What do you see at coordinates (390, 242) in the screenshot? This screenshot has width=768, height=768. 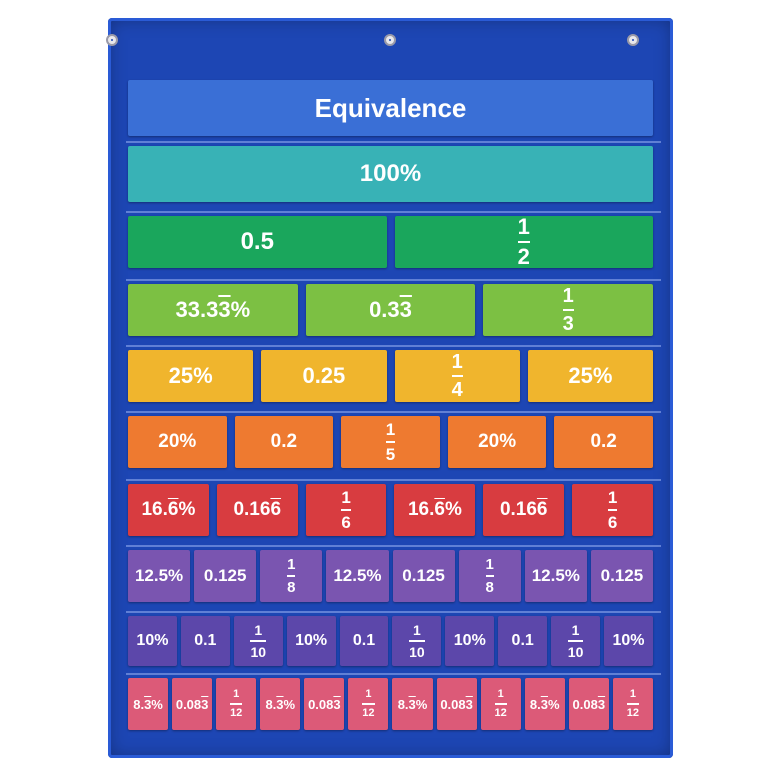 I see `fraction-row-2: 0.5 1 2` at bounding box center [390, 242].